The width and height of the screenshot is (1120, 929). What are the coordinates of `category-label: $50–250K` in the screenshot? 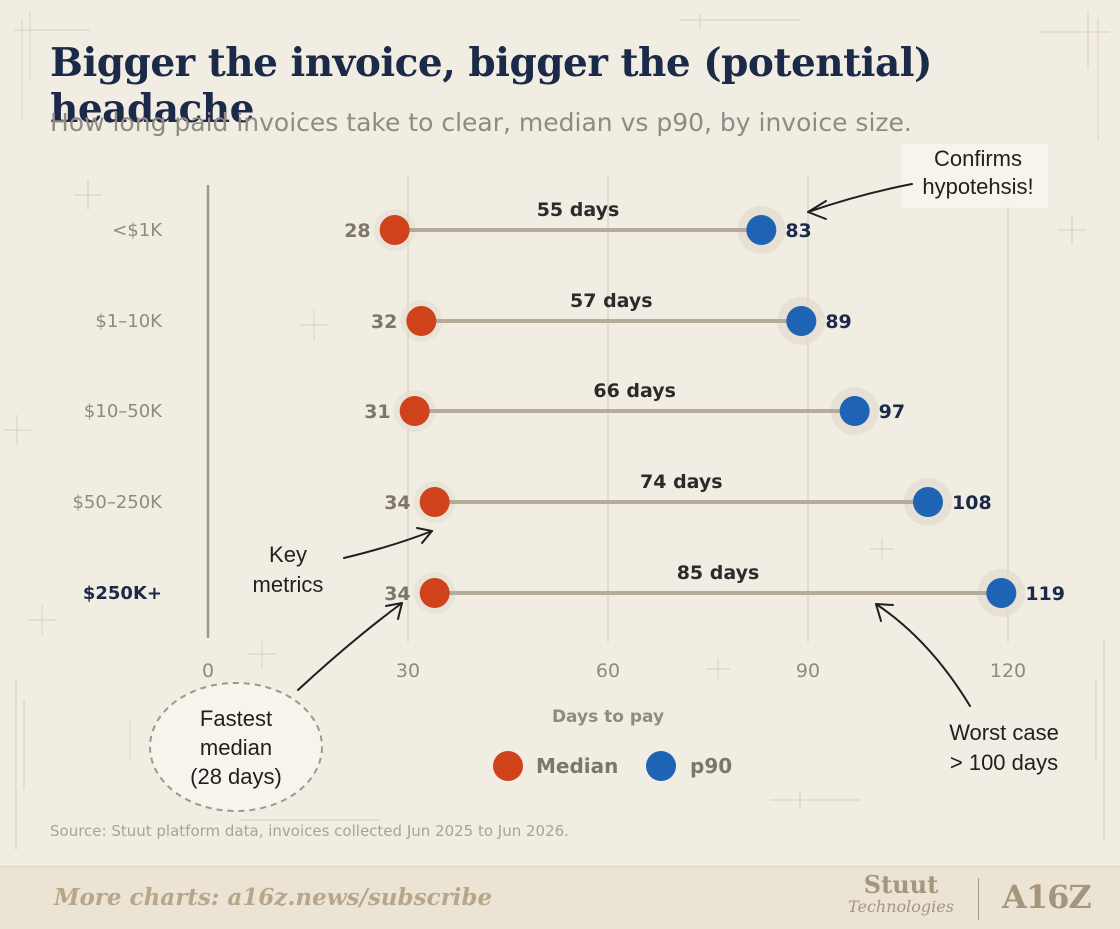 It's located at (117, 502).